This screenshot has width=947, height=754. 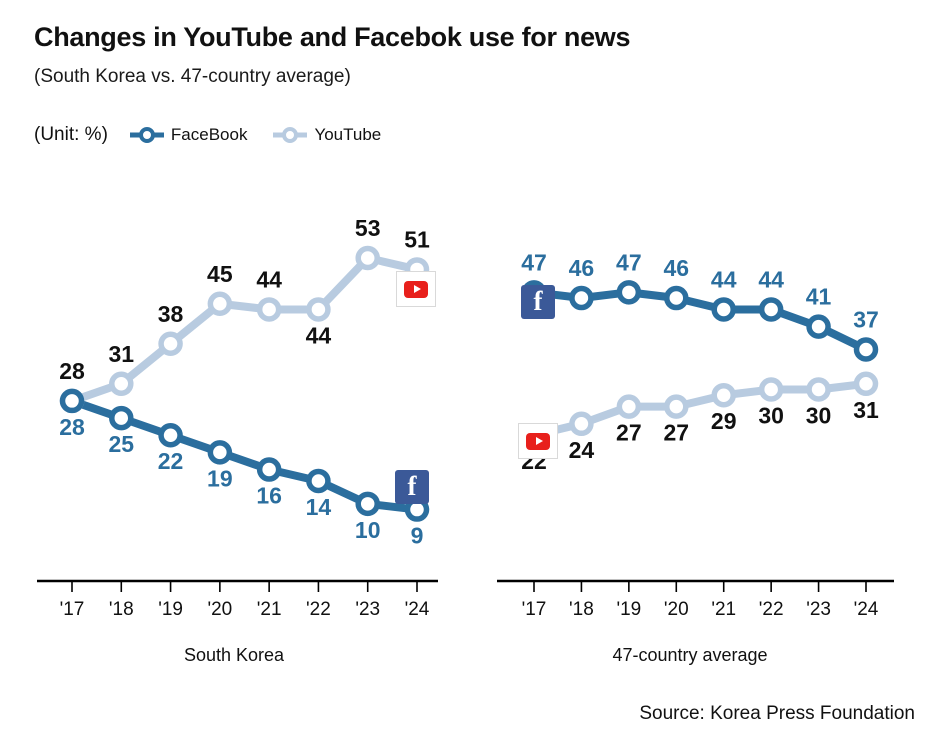 What do you see at coordinates (724, 421) in the screenshot?
I see `data-point-label: 29` at bounding box center [724, 421].